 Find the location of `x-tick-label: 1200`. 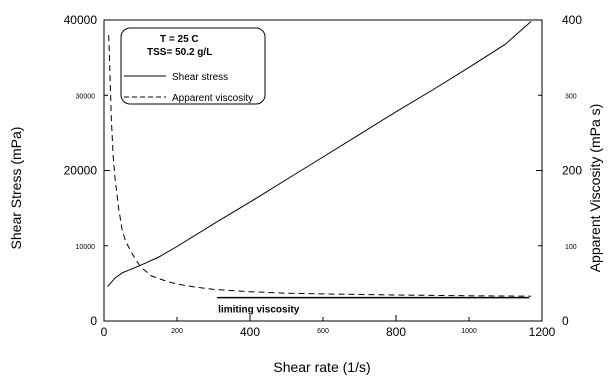

x-tick-label: 1200 is located at coordinates (542, 332).